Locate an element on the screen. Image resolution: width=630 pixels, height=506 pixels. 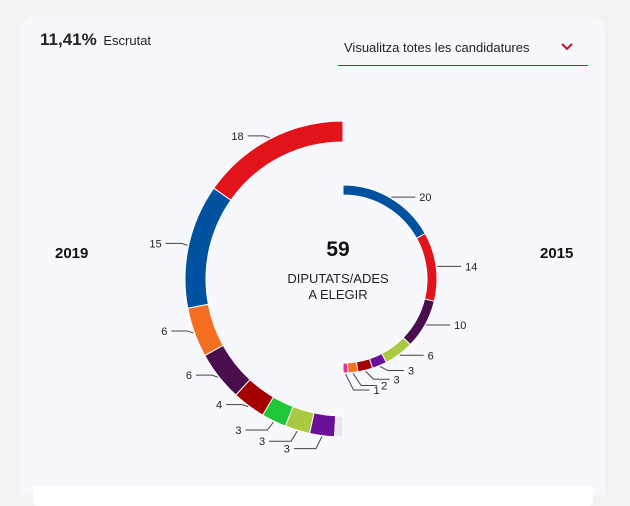
center-line-2: A ELEGIR is located at coordinates (337, 294).